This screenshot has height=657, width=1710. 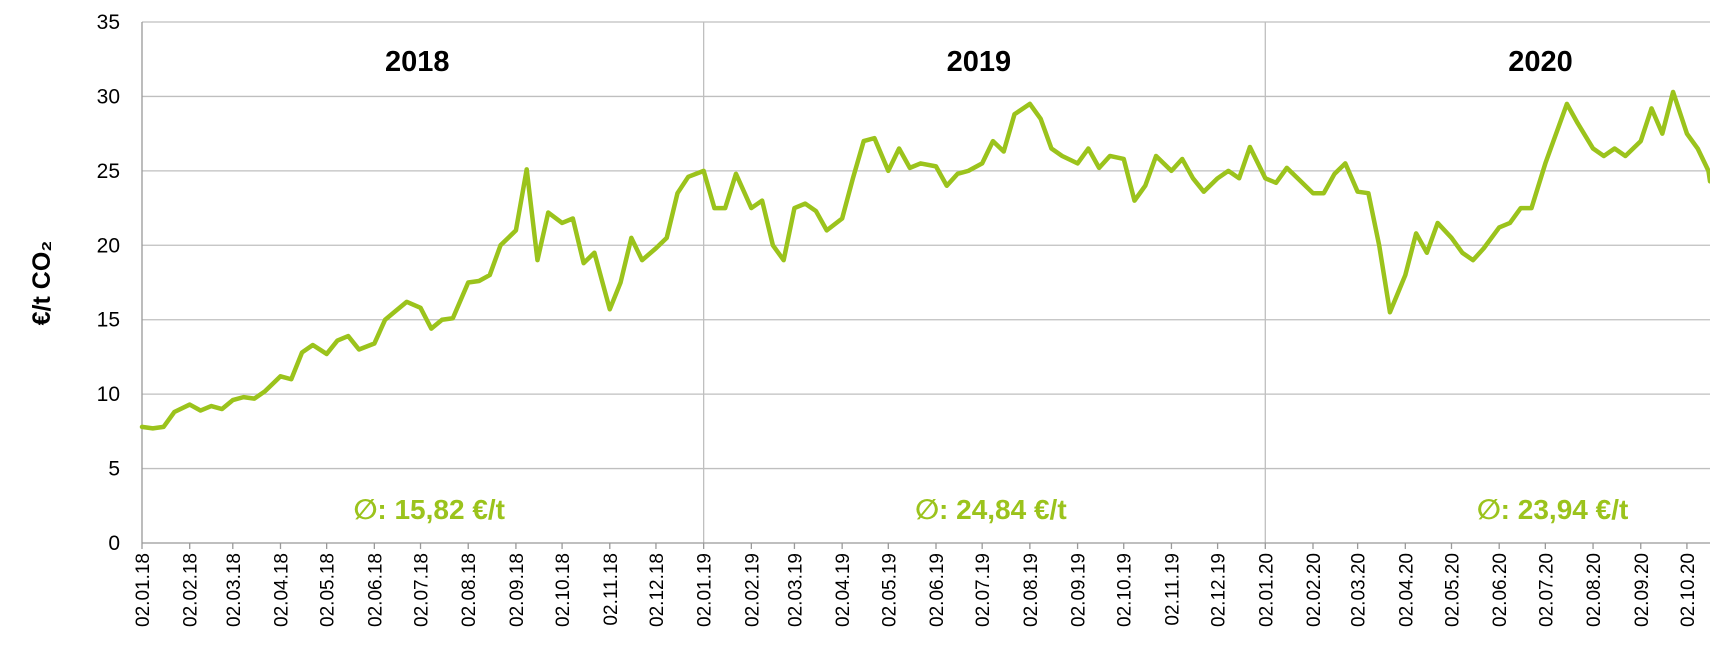 What do you see at coordinates (422, 590) in the screenshot?
I see `x-tick-label: 02.07.18` at bounding box center [422, 590].